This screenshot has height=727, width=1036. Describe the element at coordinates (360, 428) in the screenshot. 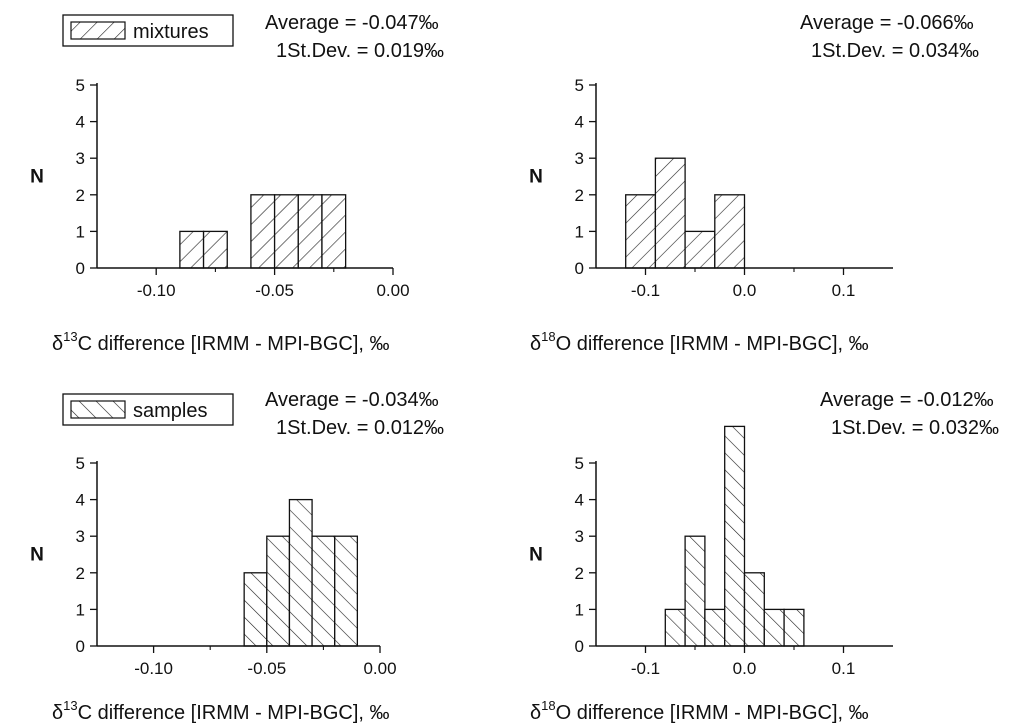

I see `stdev-annotation: 1St.Dev. = 0.012‰` at that location.